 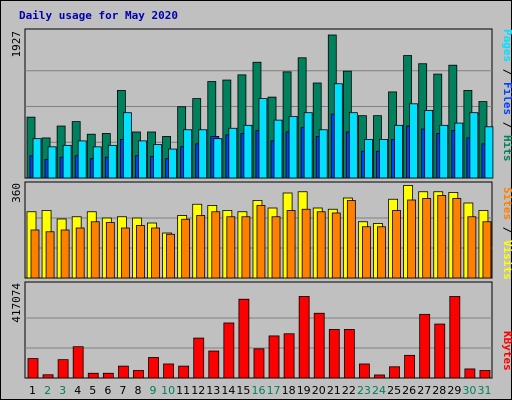 I want to click on x-tick-label: 5, so click(x=92, y=390).